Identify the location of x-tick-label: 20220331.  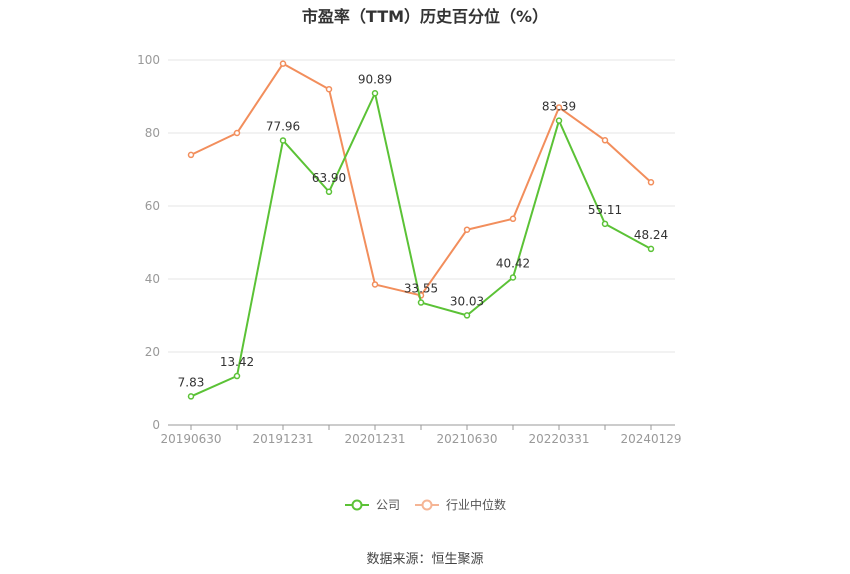
(558, 439).